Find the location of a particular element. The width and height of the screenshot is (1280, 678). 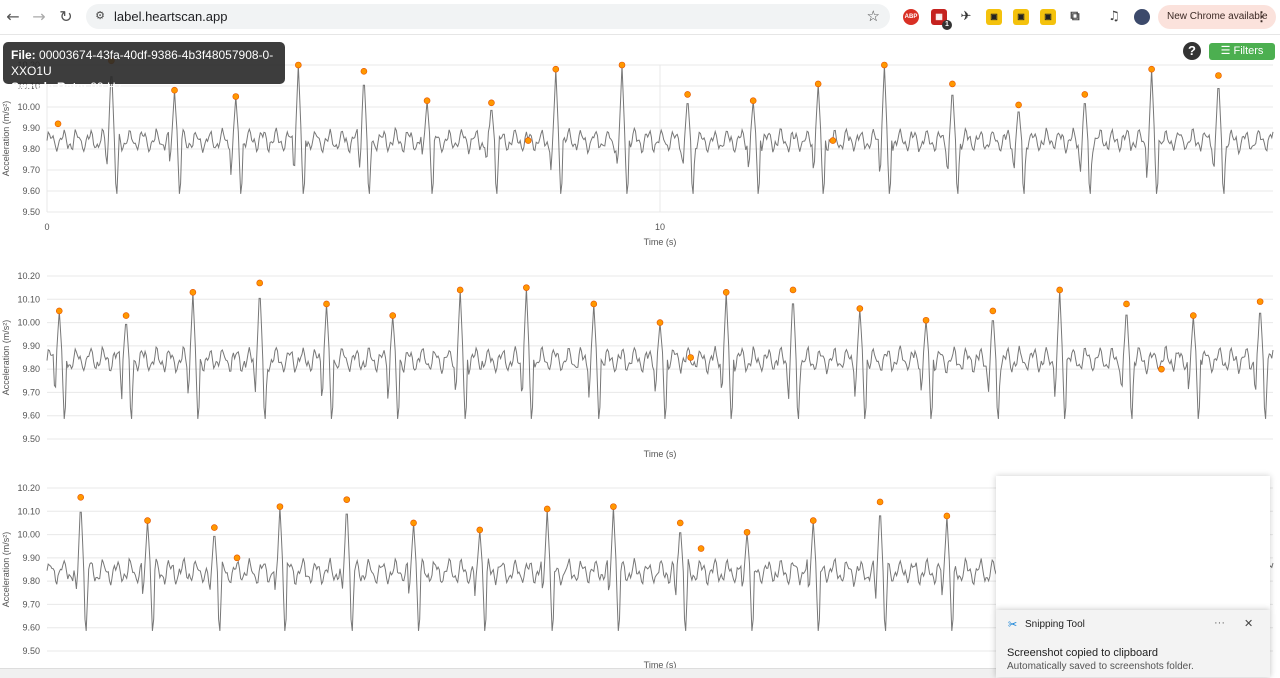

filters-button: ☰ Filters is located at coordinates (1242, 51).